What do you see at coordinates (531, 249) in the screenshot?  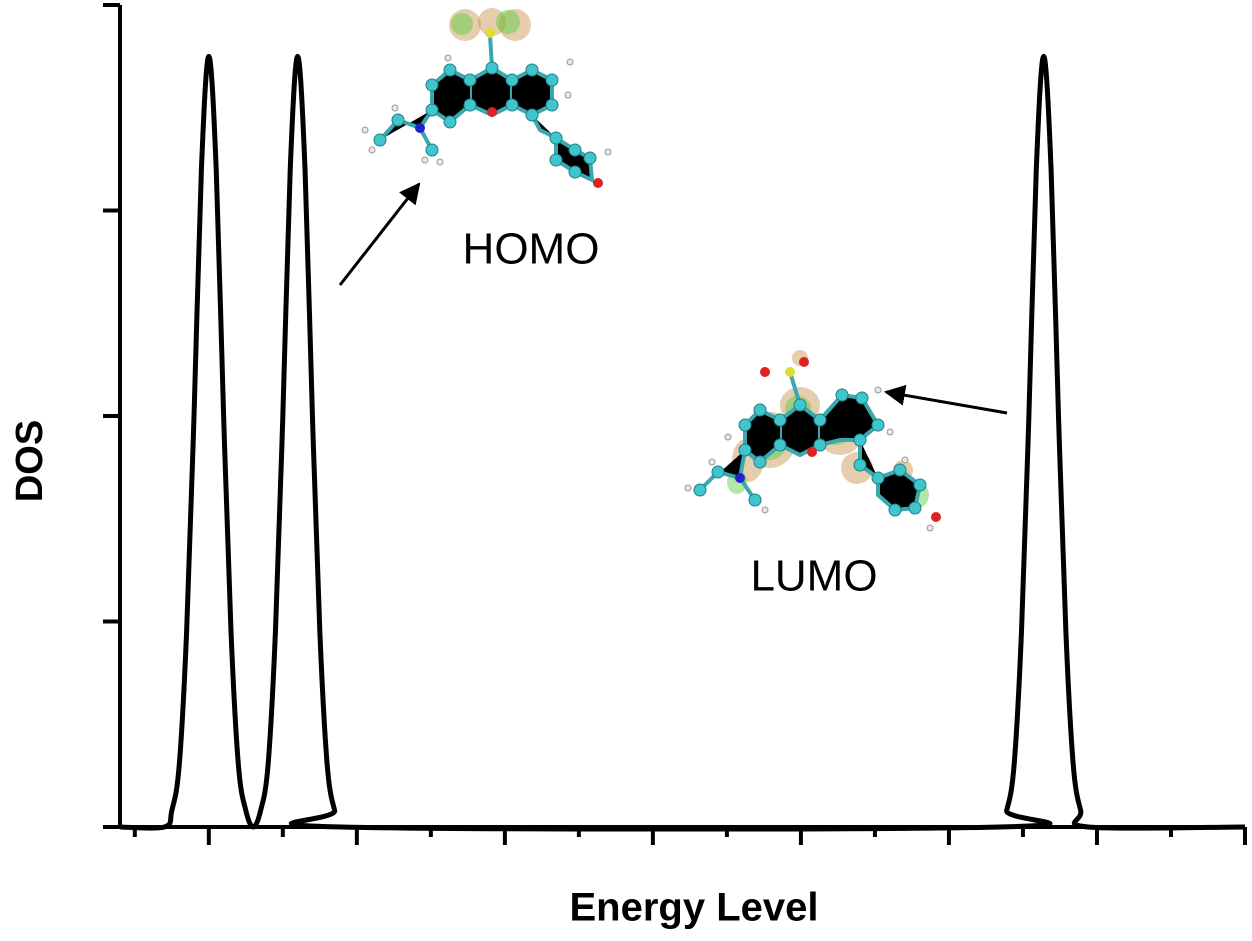 I see `annotation: HOMO` at bounding box center [531, 249].